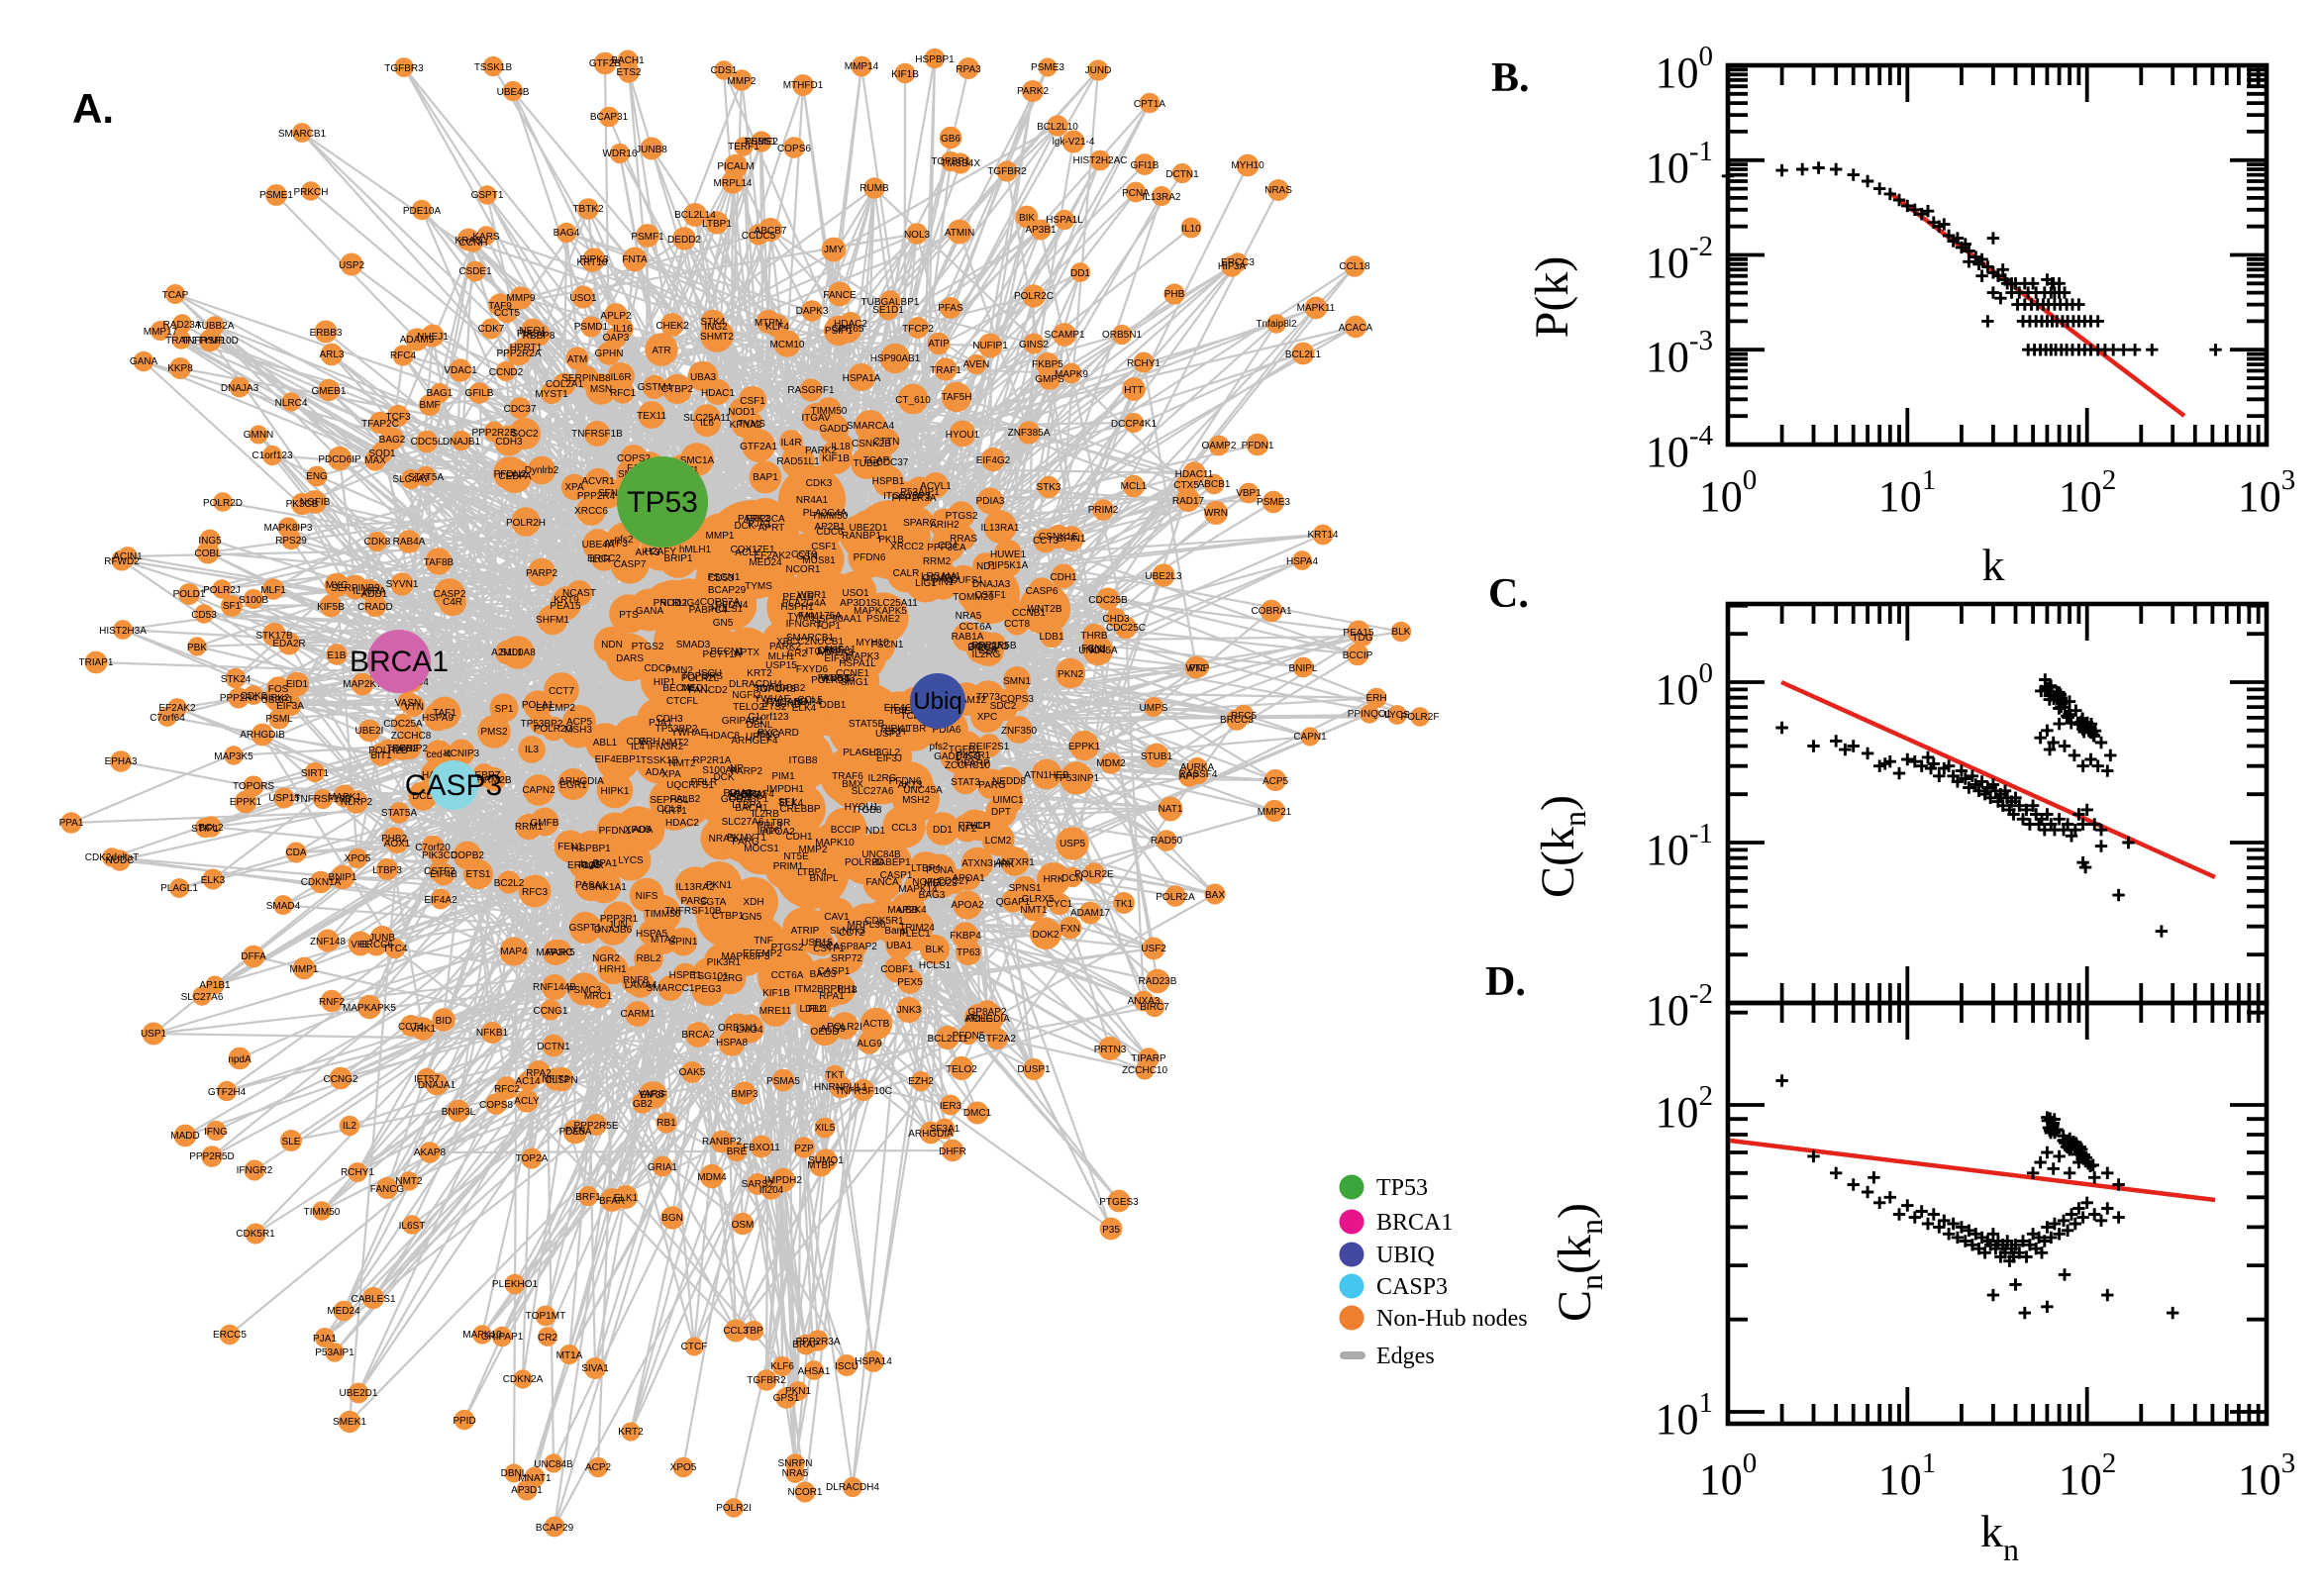  I want to click on svg-text: CTX5, so click(1186, 485).